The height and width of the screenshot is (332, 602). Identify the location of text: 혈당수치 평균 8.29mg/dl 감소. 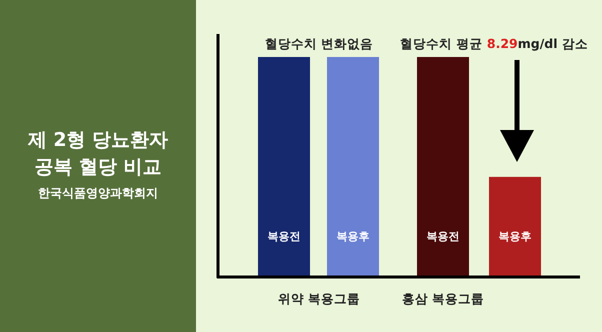
(494, 43).